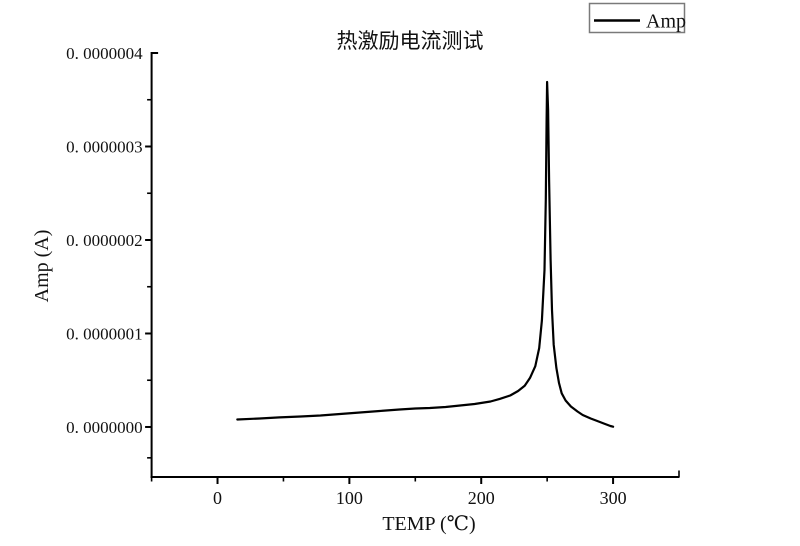  Describe the element at coordinates (104, 146) in the screenshot. I see `y-tick-label: 0. 0000003` at that location.